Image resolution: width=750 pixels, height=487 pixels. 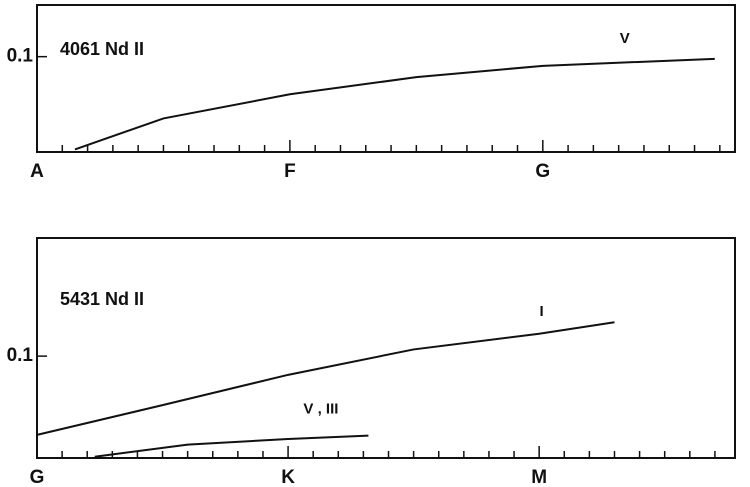 What do you see at coordinates (541, 311) in the screenshot?
I see `curve-label: I` at bounding box center [541, 311].